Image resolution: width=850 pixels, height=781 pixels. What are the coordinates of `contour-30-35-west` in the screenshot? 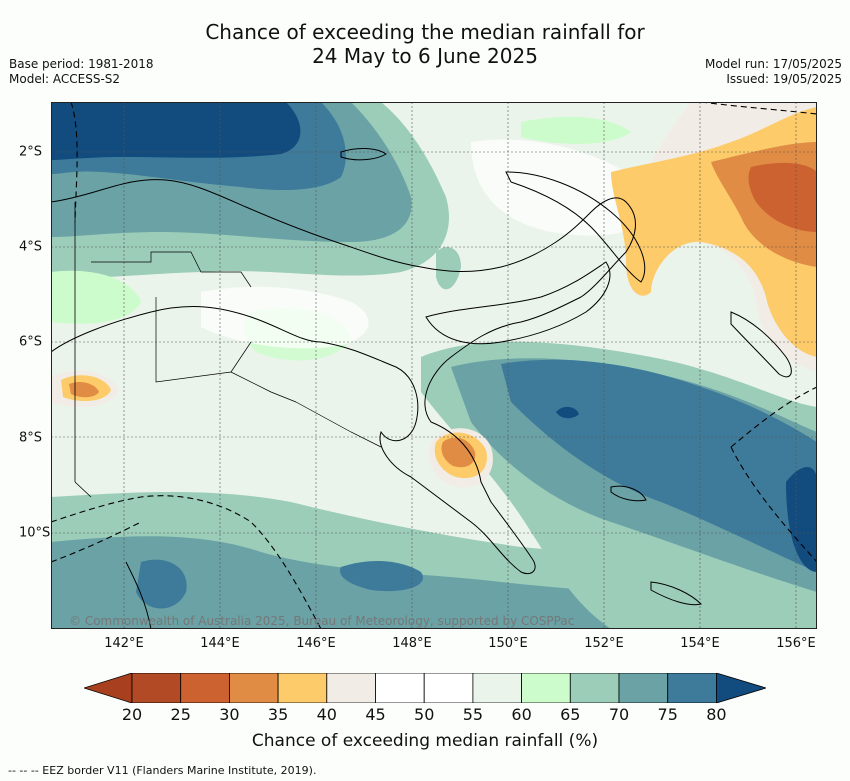 It's located at (84, 389).